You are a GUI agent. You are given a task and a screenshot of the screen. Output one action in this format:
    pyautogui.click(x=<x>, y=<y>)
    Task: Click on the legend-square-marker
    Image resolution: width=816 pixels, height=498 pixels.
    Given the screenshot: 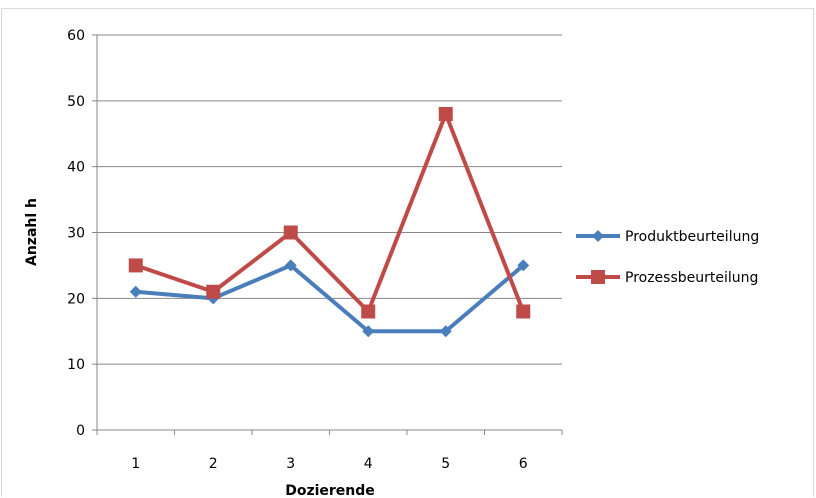 What is the action you would take?
    pyautogui.click(x=598, y=277)
    